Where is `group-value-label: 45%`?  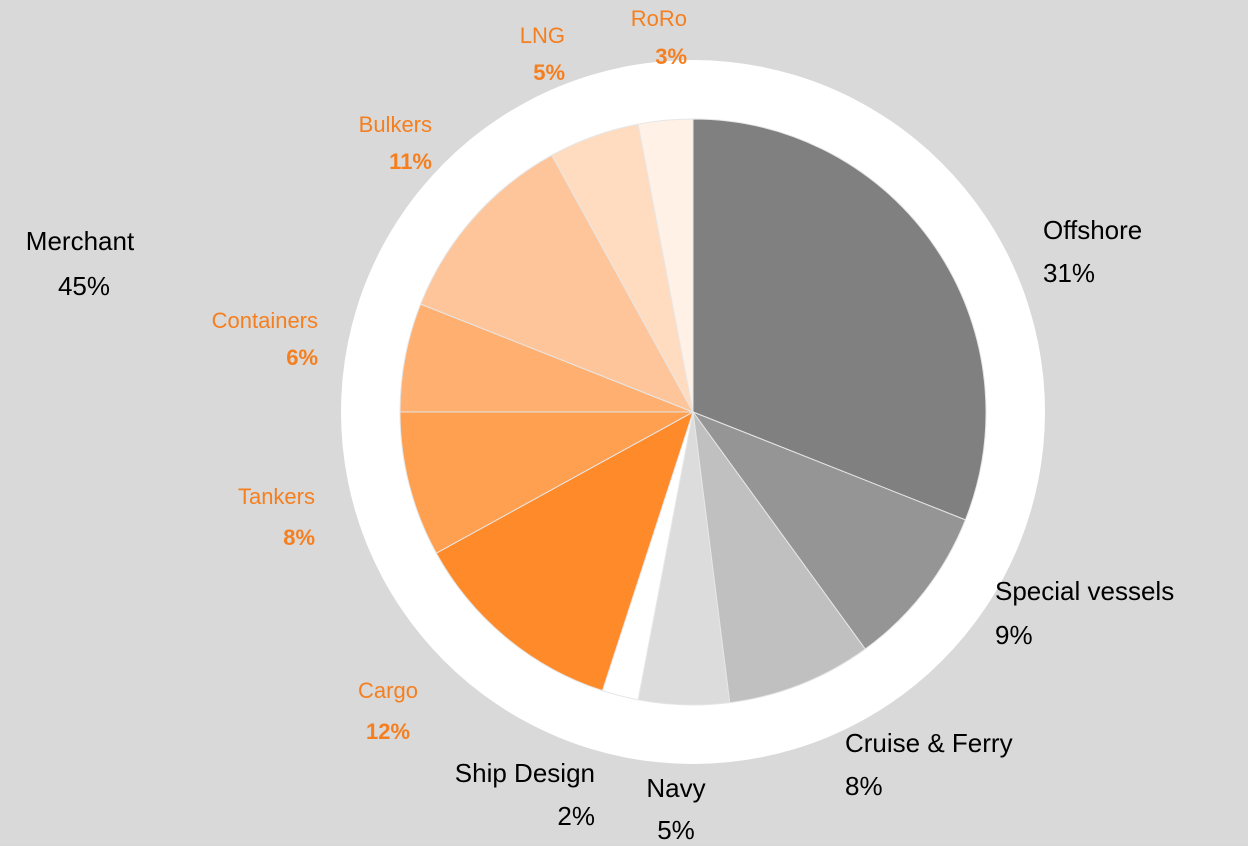
group-value-label: 45% is located at coordinates (84, 286).